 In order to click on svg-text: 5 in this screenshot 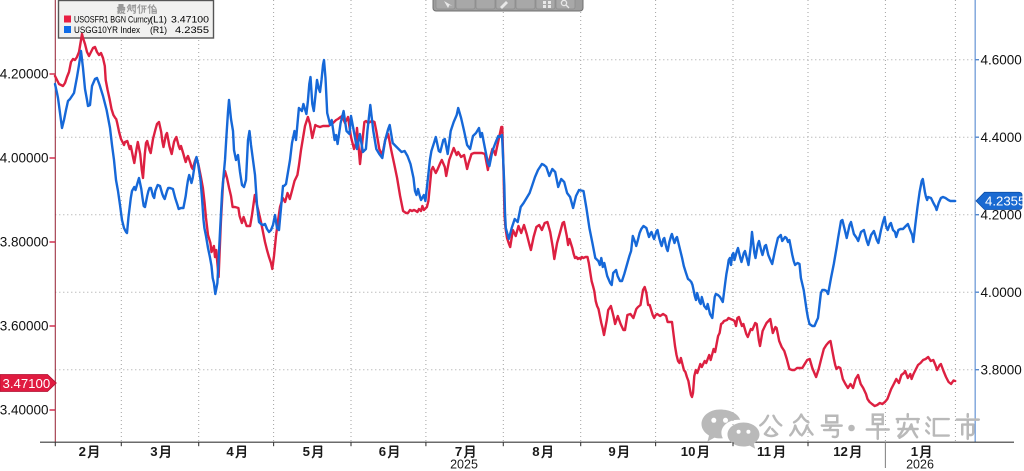, I will do `click(306, 451)`.